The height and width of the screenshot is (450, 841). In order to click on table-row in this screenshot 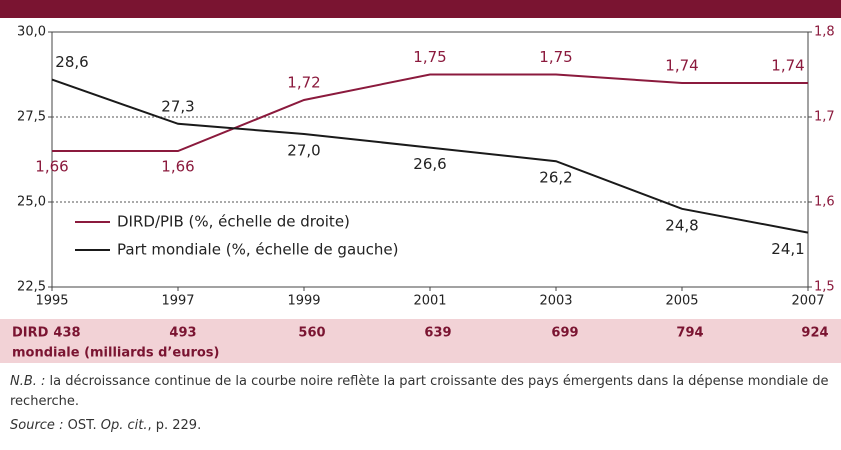, I will do `click(420, 341)`.